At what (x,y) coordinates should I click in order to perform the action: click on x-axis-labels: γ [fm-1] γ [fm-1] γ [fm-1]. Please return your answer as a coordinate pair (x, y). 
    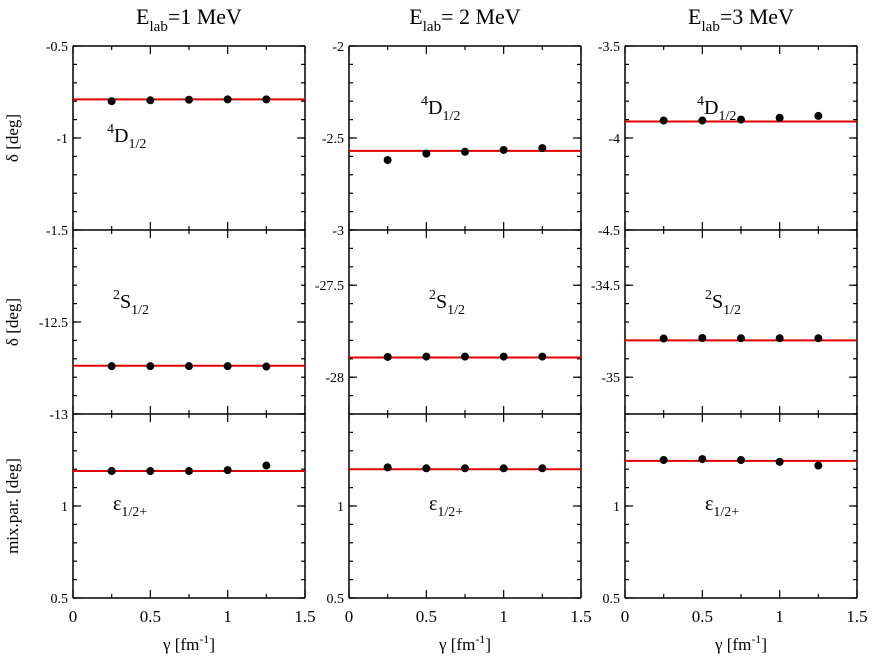
    Looking at the image, I should click on (464, 643).